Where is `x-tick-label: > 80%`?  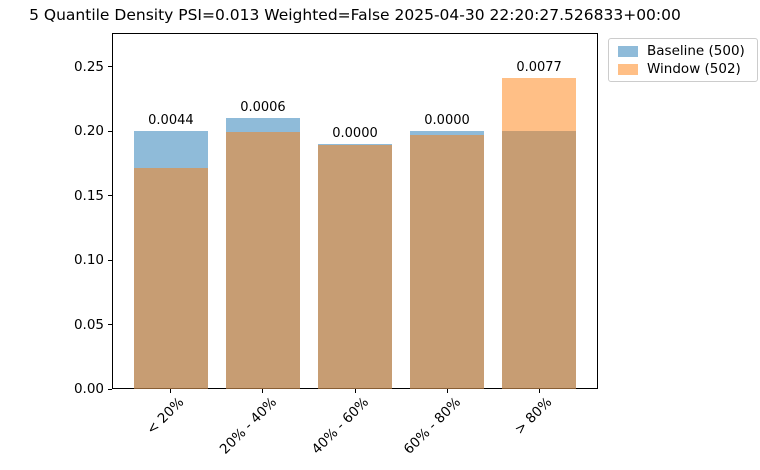
x-tick-label: > 80% is located at coordinates (534, 416).